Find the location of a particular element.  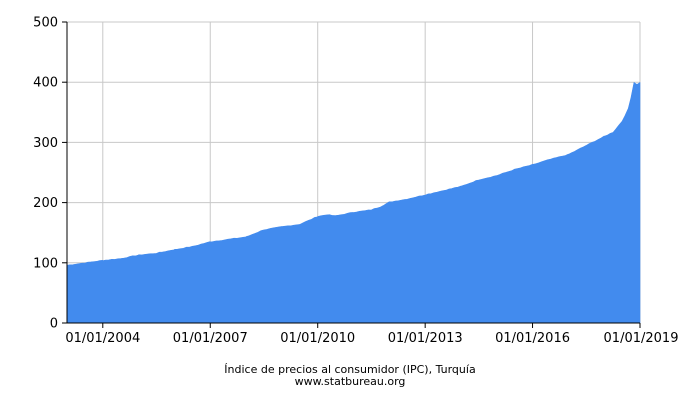

y-tick-label: 100 is located at coordinates (45, 263).